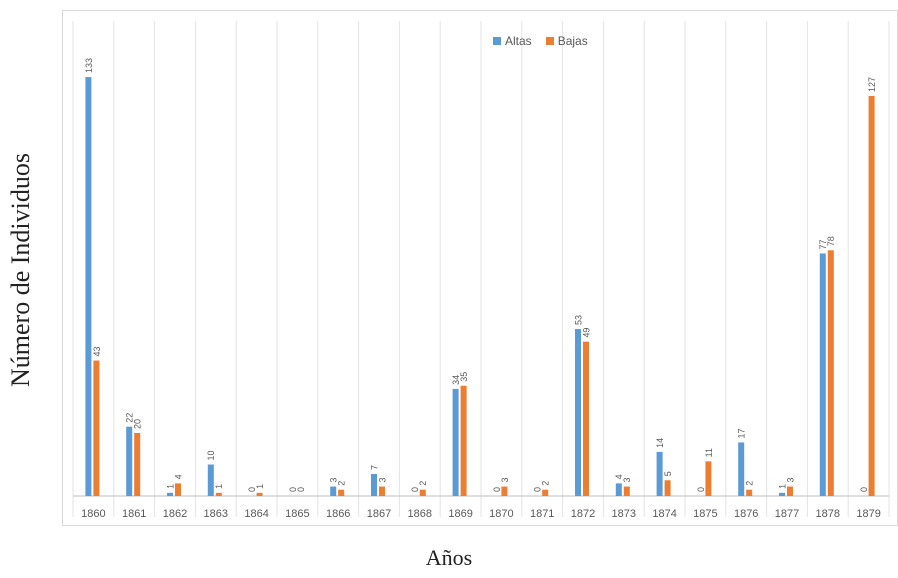  Describe the element at coordinates (828, 514) in the screenshot. I see `x-tick-label-1878: 1878` at that location.